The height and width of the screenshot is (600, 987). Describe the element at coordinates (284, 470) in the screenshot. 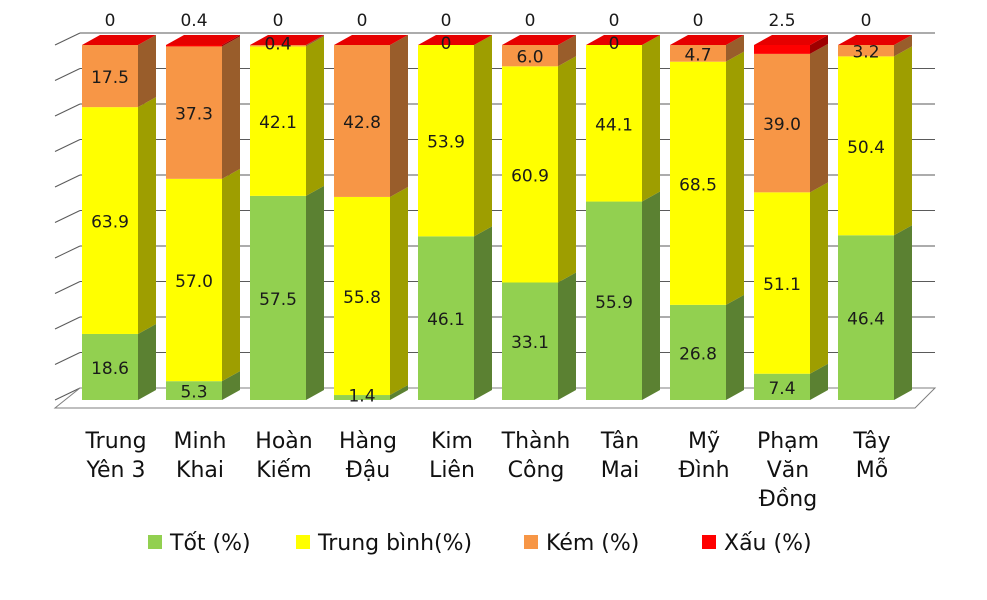

I see `x-tick-label: Kiếm` at that location.